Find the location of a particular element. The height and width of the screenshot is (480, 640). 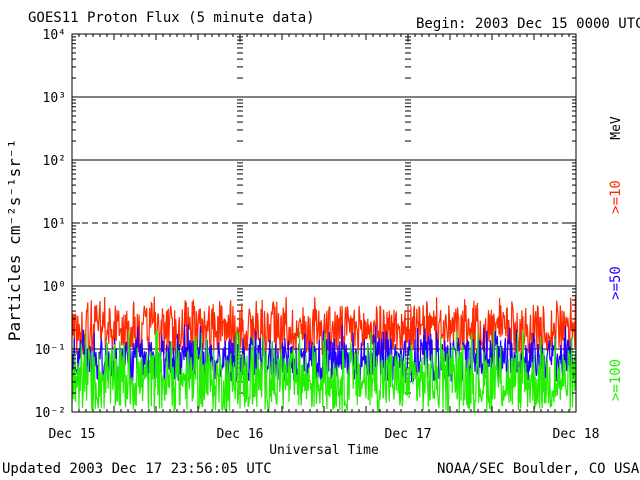

data-source: NOAA/SEC Boulder, CO USA is located at coordinates (538, 469).